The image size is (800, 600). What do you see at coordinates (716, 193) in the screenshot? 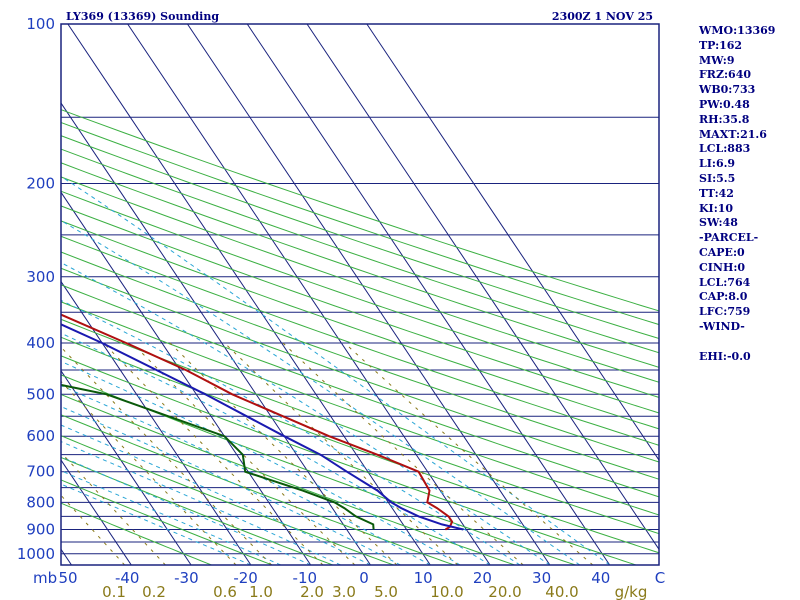
I see `index-line: TT:42` at bounding box center [716, 193].